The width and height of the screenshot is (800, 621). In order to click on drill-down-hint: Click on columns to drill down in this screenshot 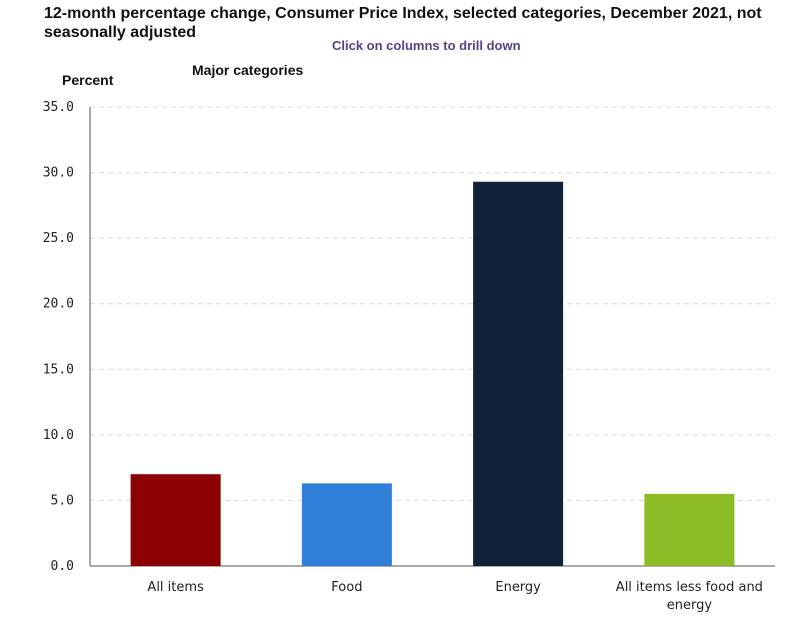, I will do `click(426, 45)`.